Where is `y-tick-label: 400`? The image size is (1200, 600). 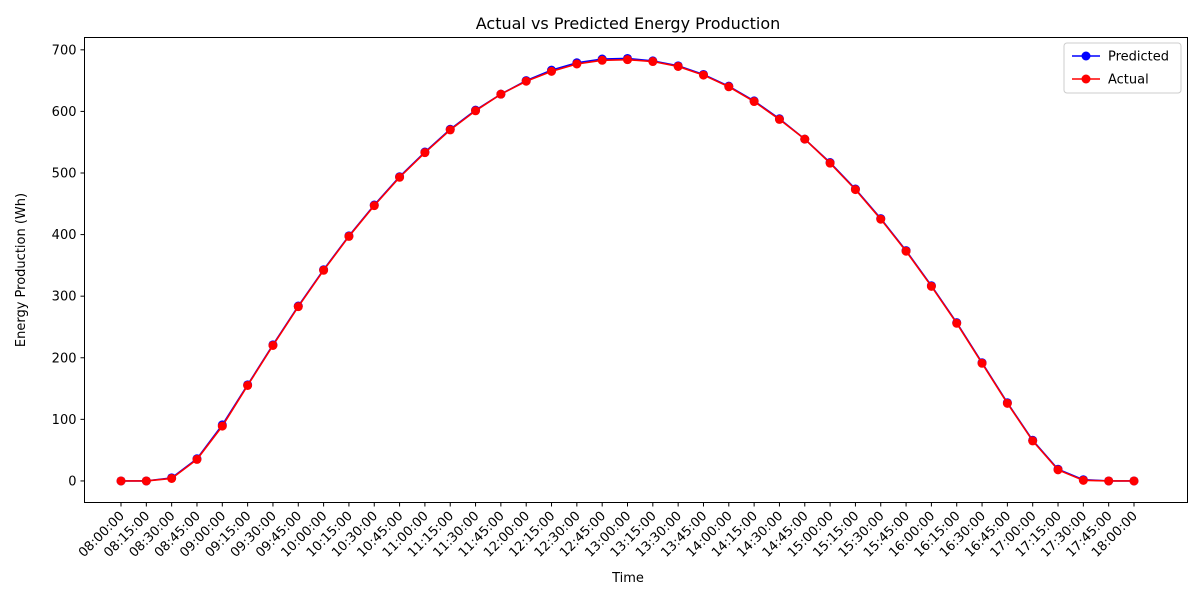 y-tick-label: 400 is located at coordinates (64, 235).